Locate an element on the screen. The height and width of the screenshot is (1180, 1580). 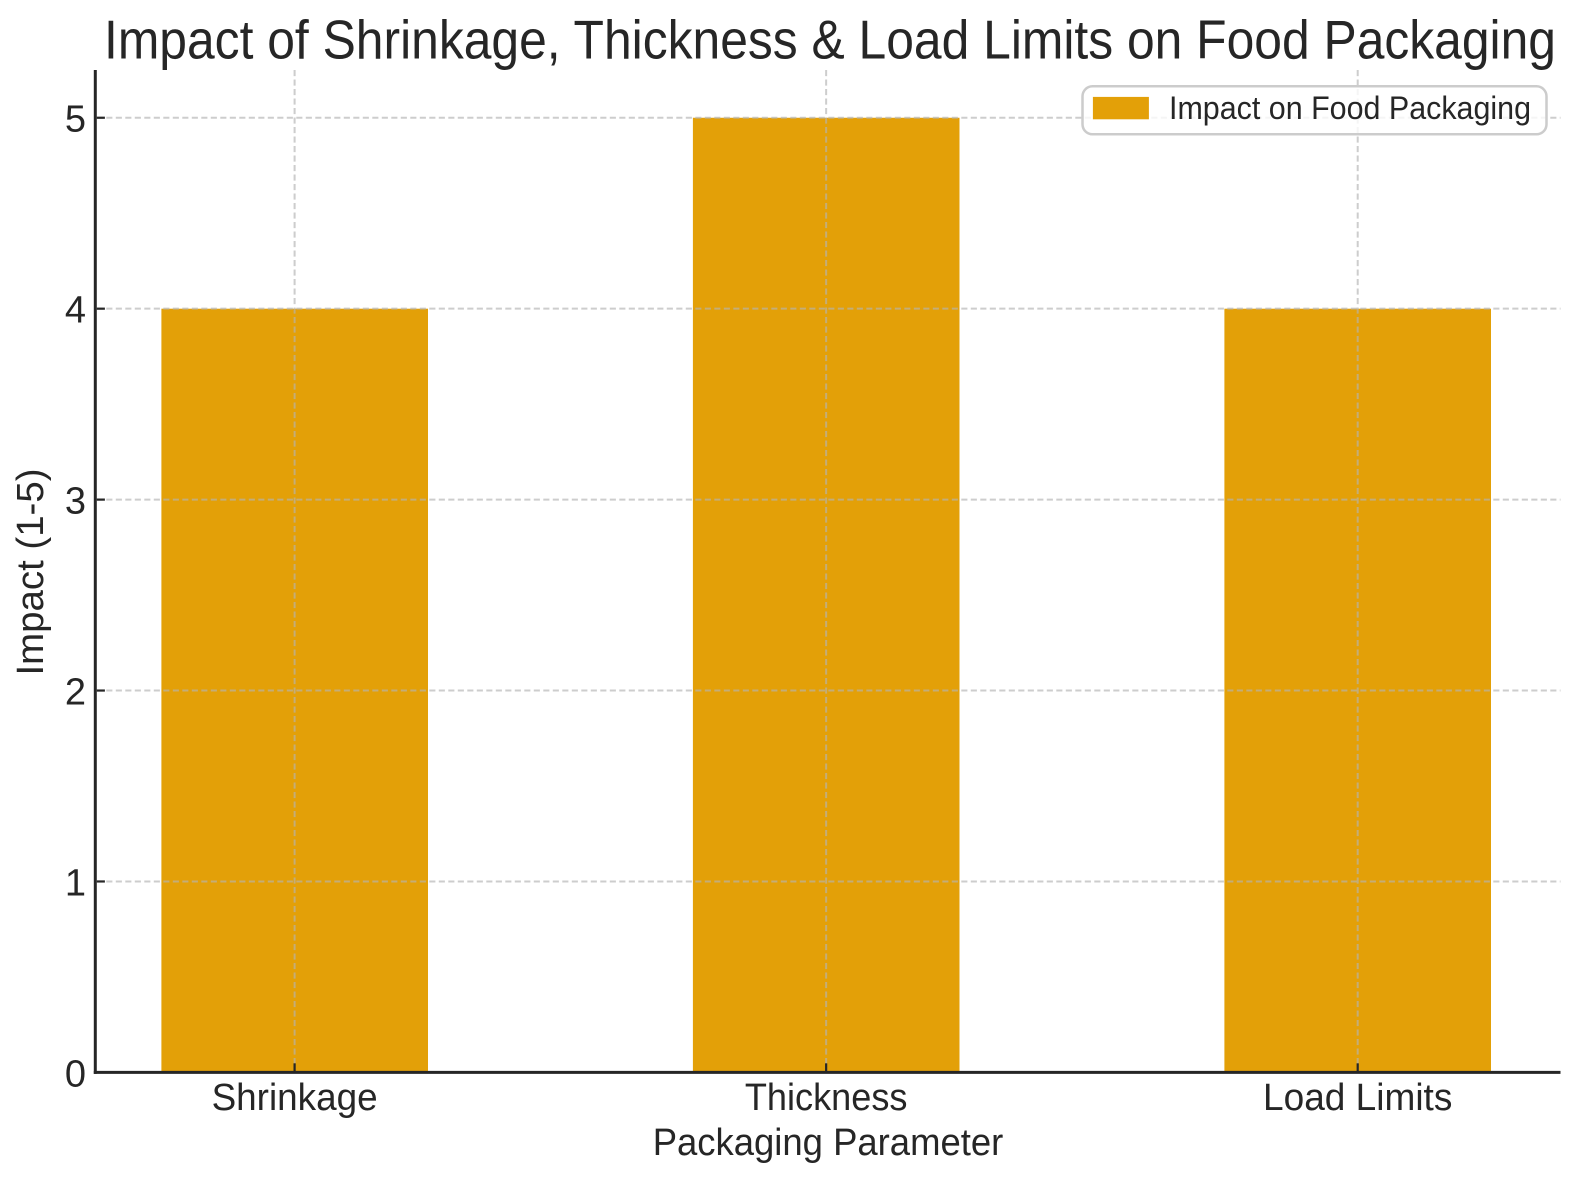
svg-text: Impact (1-5) is located at coordinates (31, 572).